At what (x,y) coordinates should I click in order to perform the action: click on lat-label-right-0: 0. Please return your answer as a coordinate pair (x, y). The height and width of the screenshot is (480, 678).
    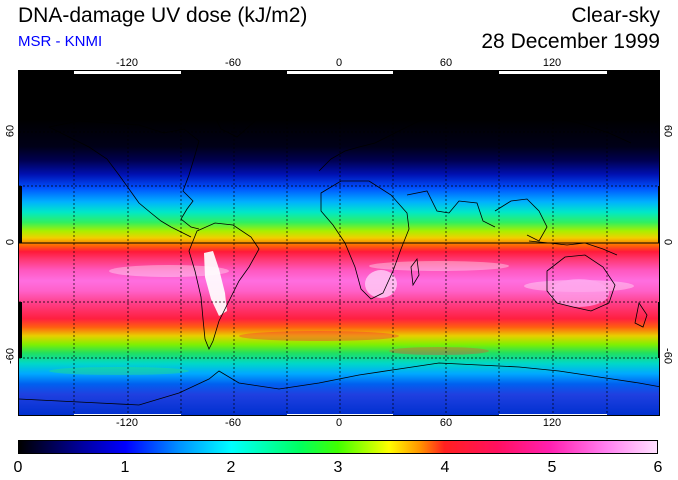
    Looking at the image, I should click on (667, 242).